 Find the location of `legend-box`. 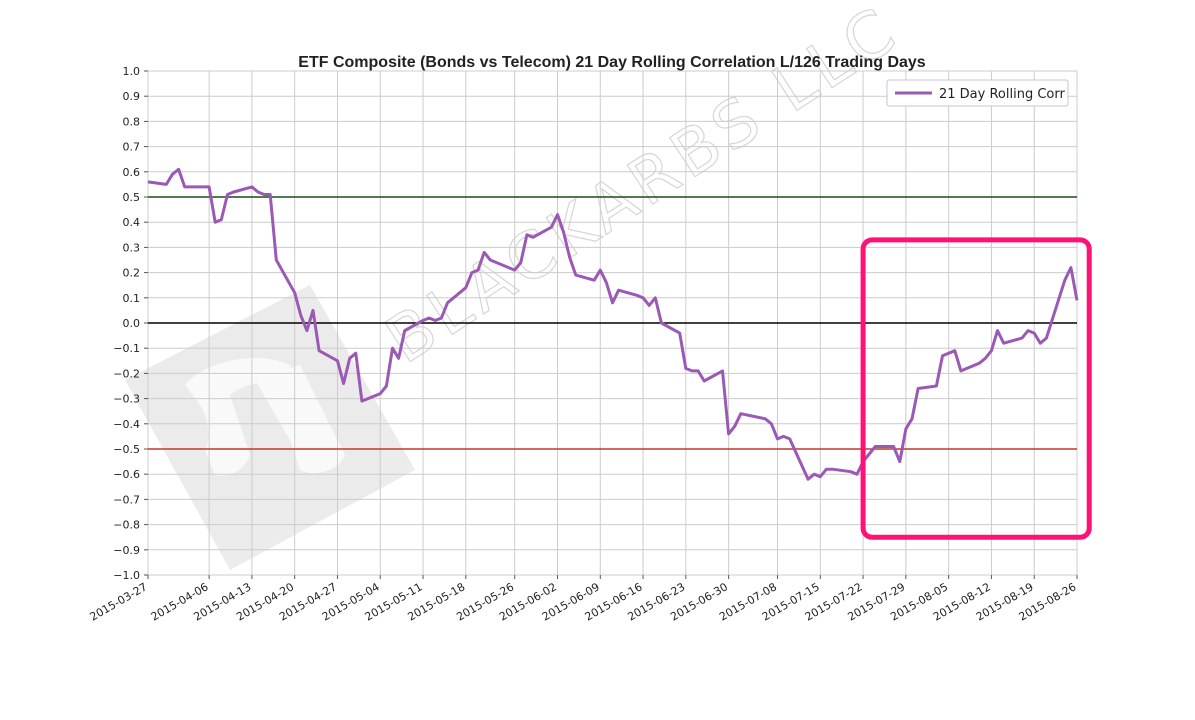

legend-box is located at coordinates (977, 93).